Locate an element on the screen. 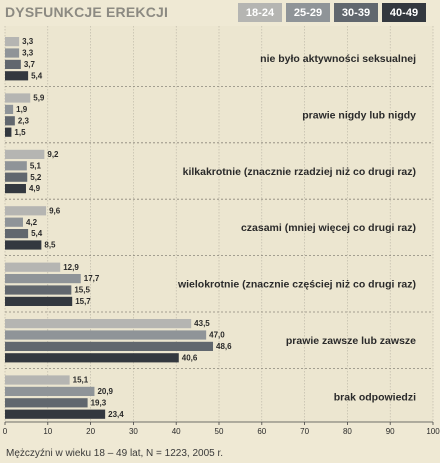 The height and width of the screenshot is (463, 440). x-tick-label: 20 is located at coordinates (90, 431).